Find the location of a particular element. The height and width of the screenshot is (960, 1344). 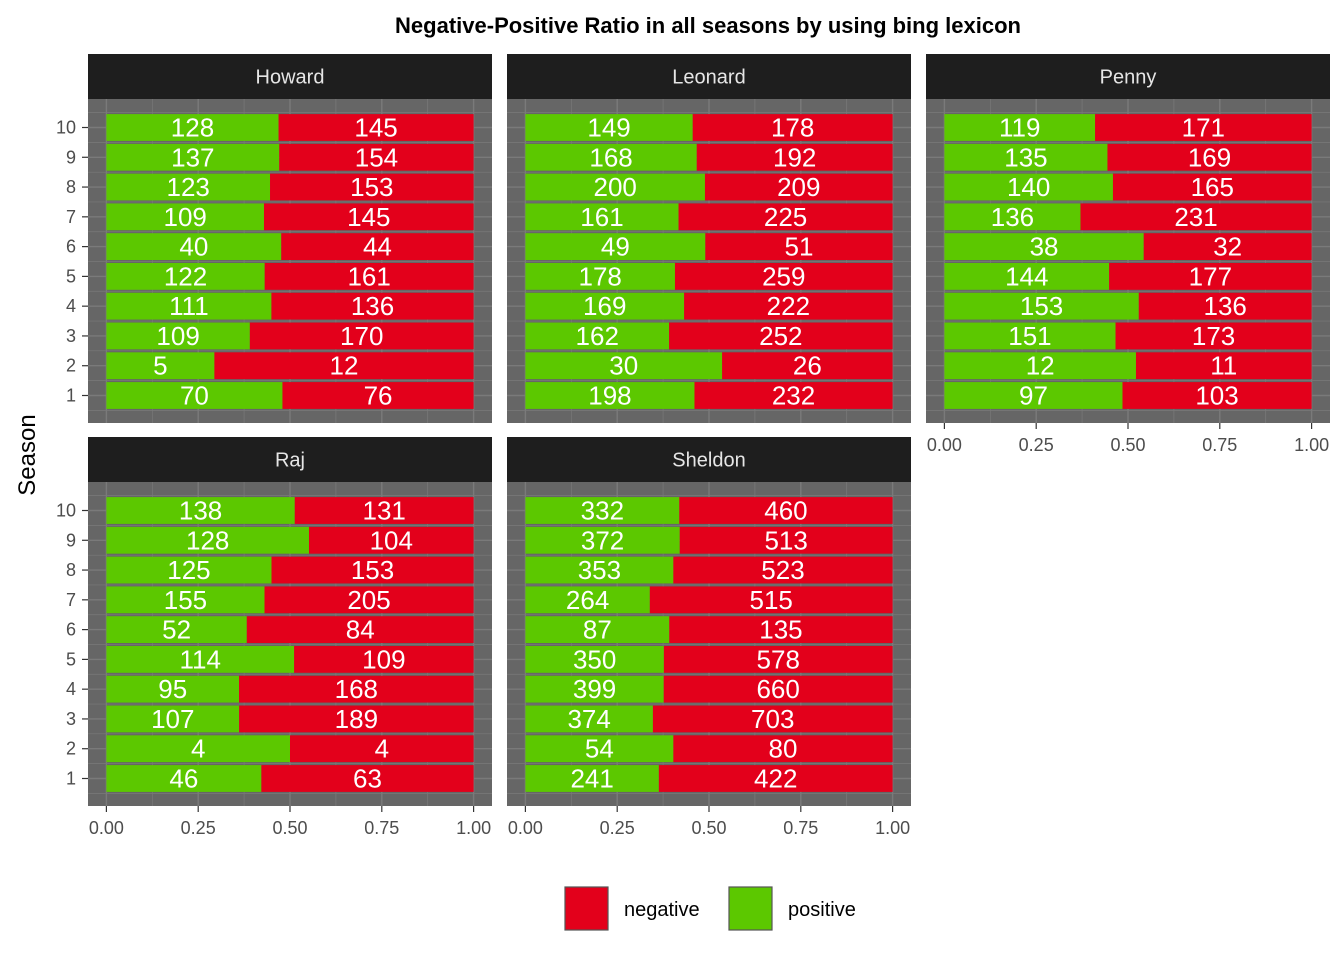

facet-label: Sheldon is located at coordinates (708, 461).